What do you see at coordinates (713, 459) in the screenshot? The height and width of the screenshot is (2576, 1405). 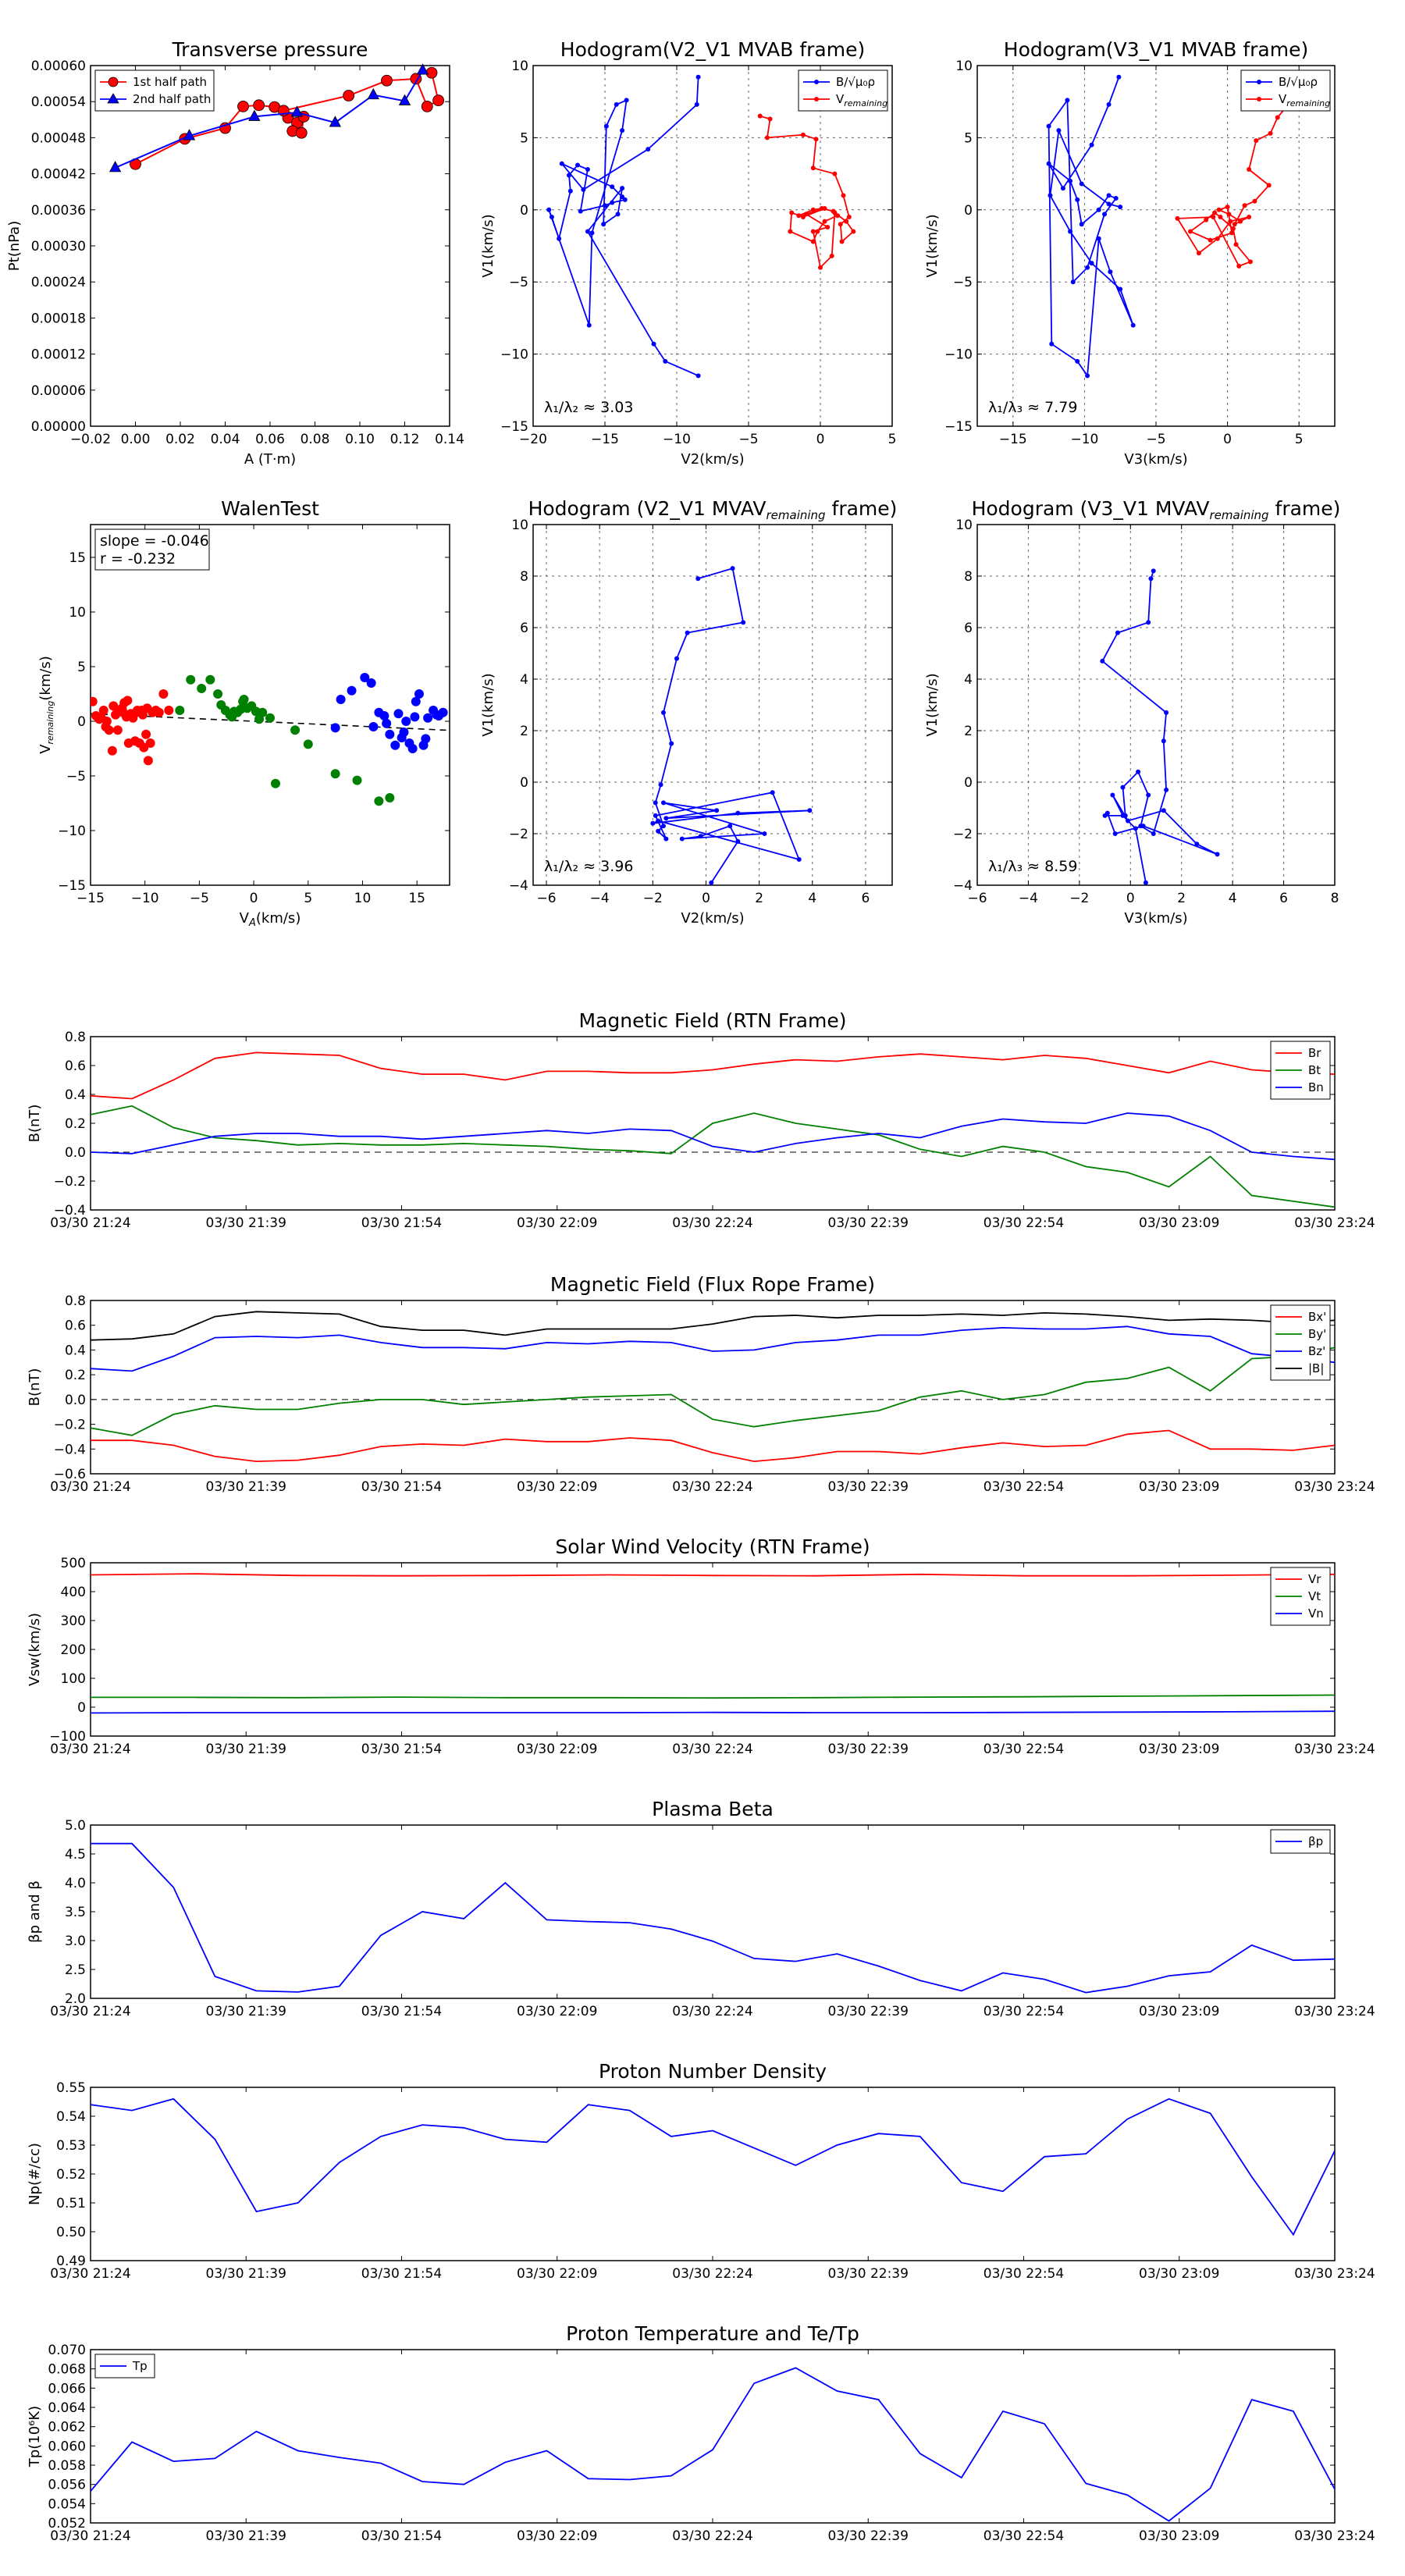 I see `x-axis-label: V2(km/s)` at bounding box center [713, 459].